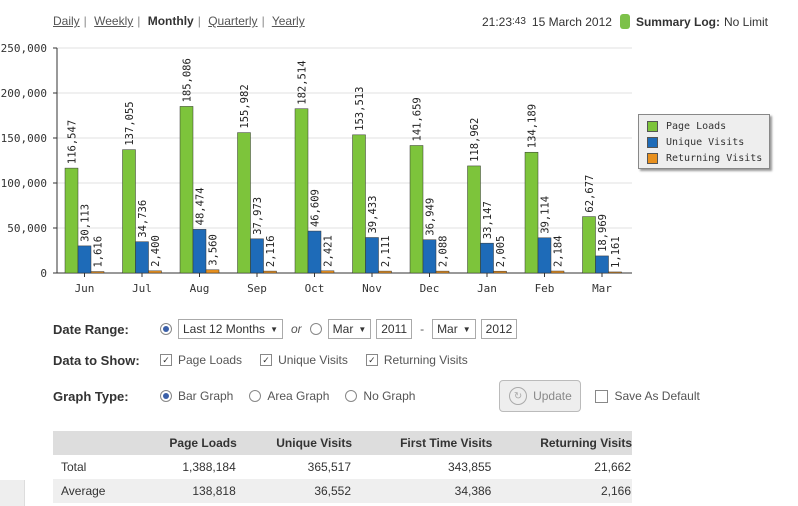  I want to click on chevron-down-icon: ▼, so click(466, 329).